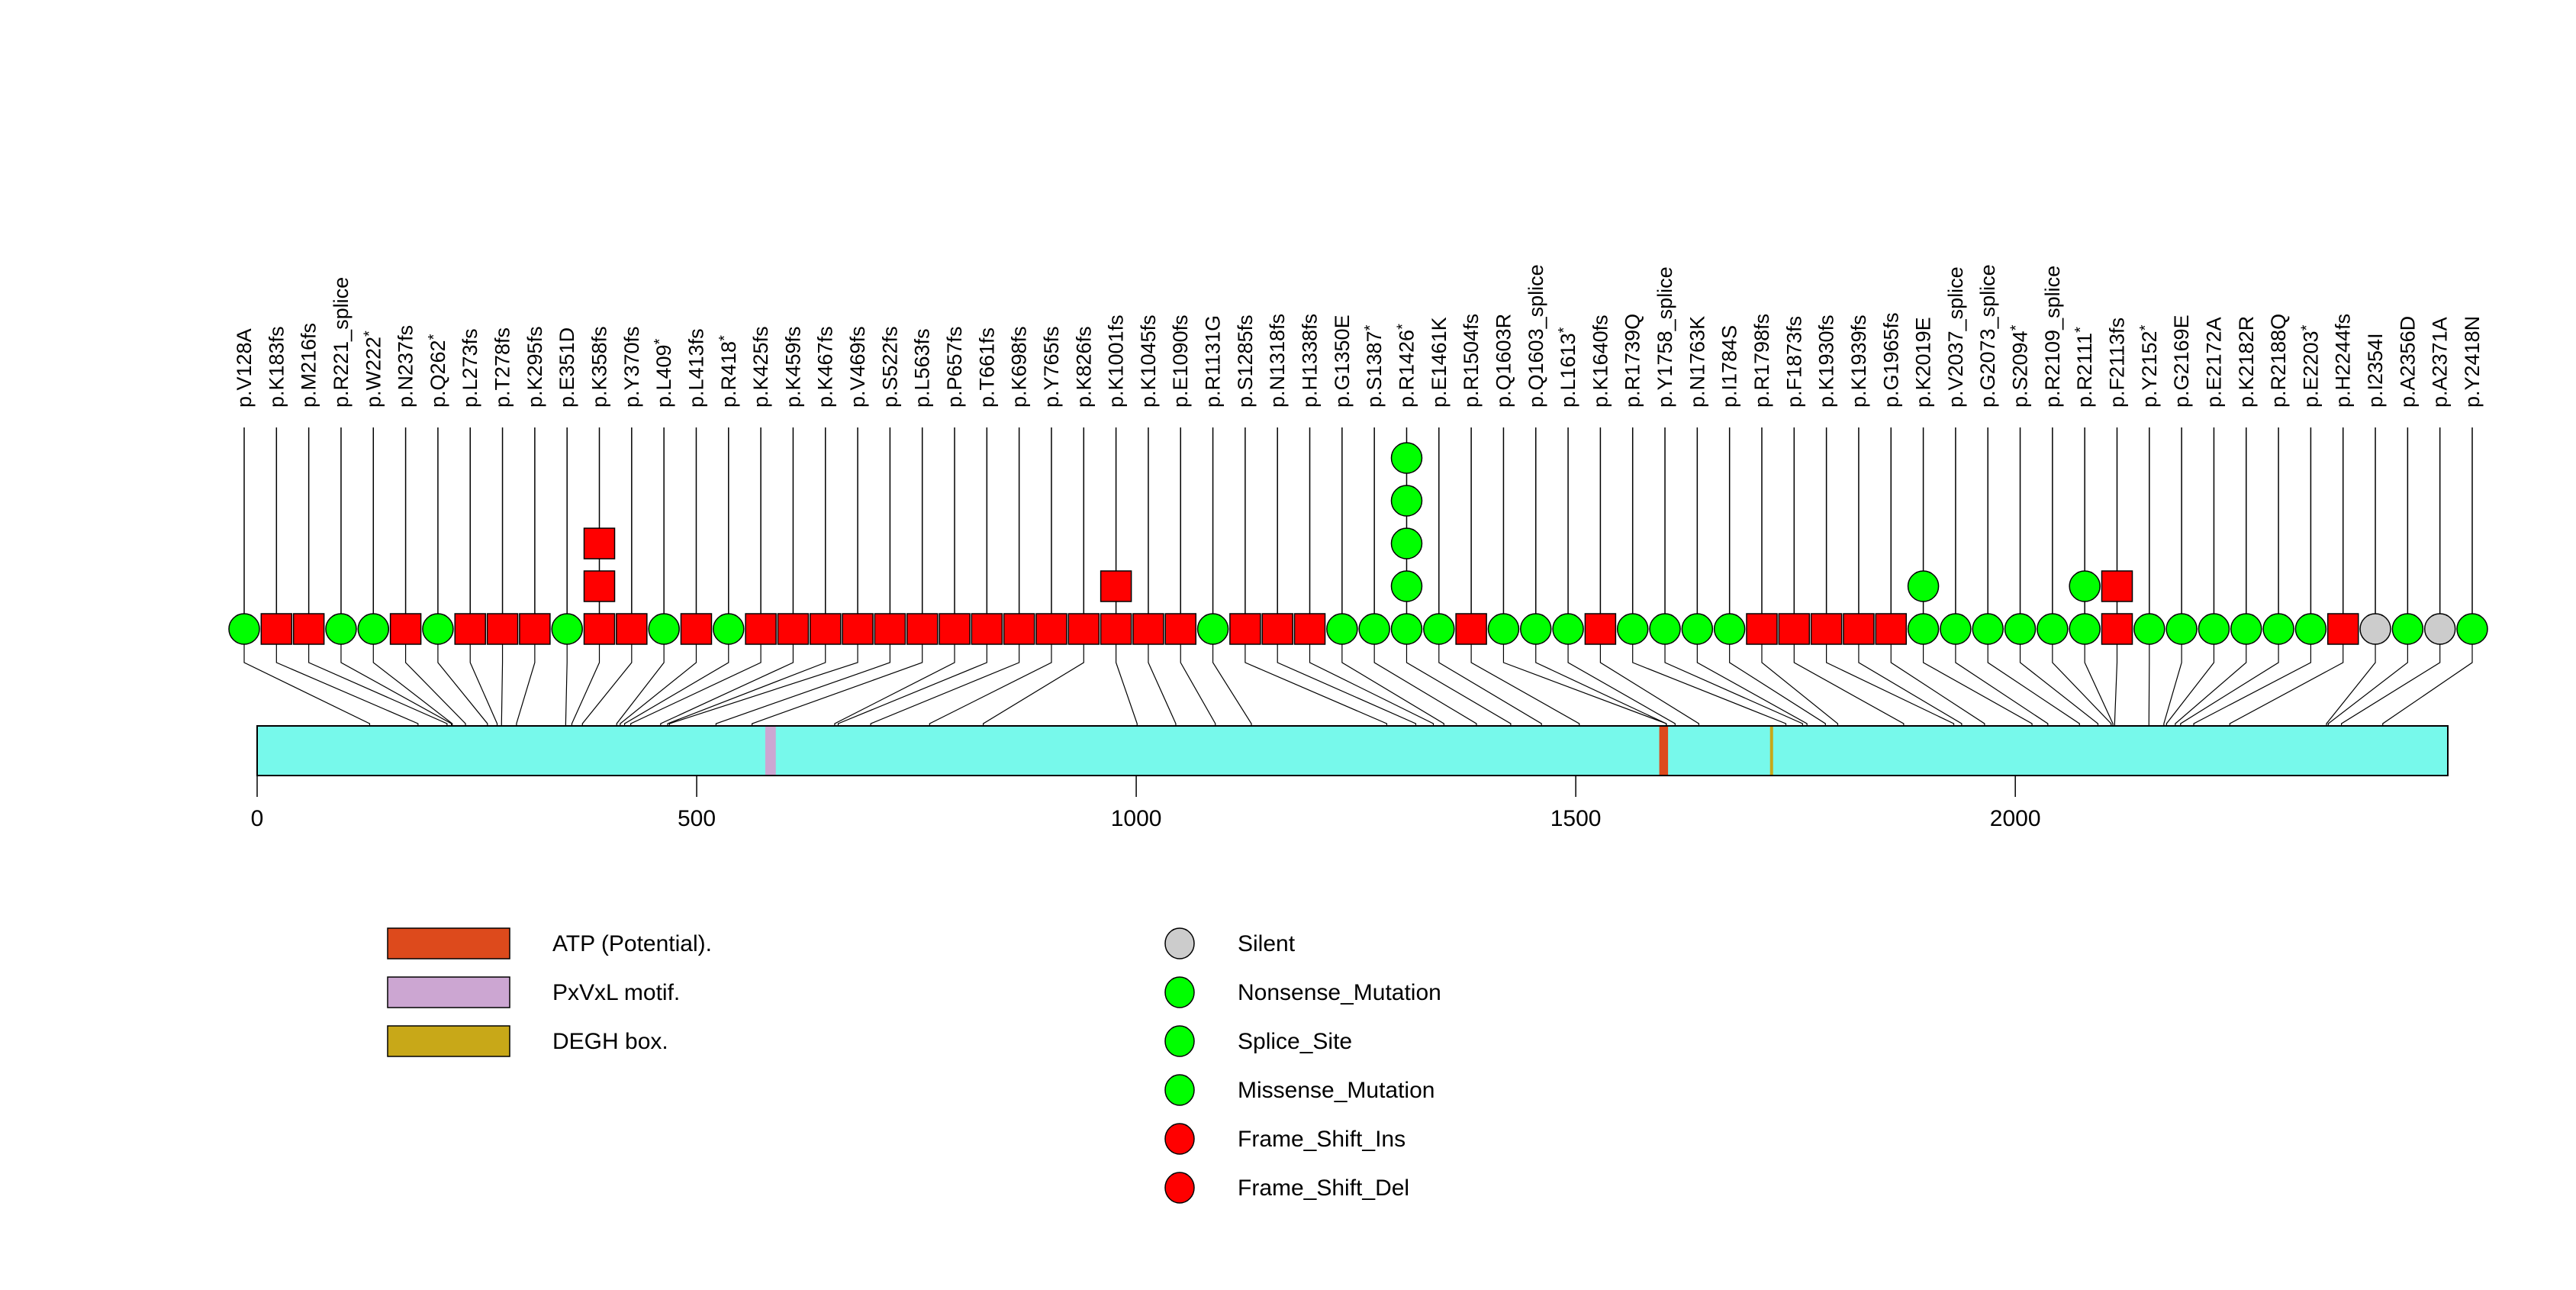 The width and height of the screenshot is (2576, 1290). I want to click on mutation-label: p.L563fs, so click(922, 368).